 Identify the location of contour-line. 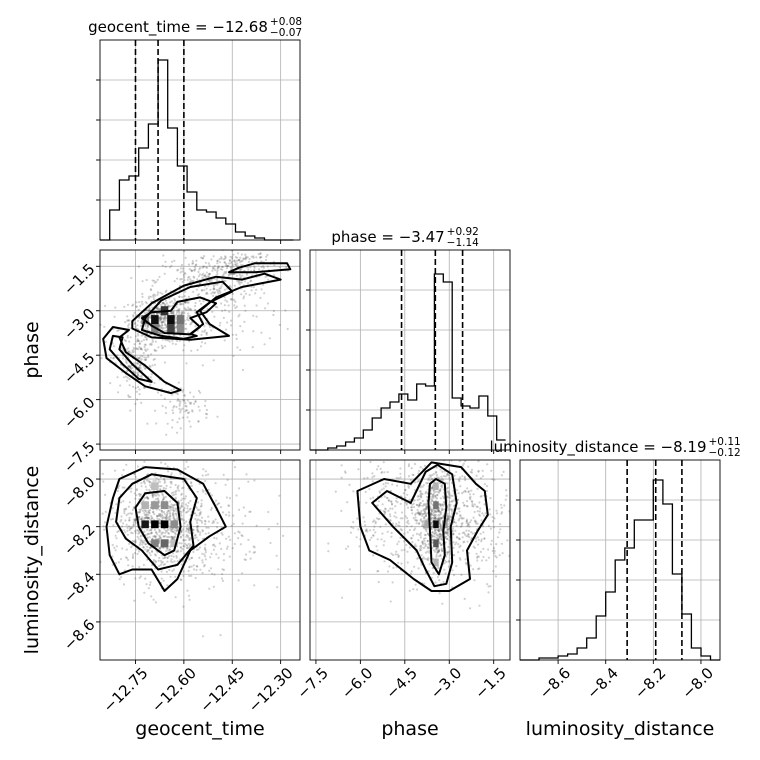
(187, 310).